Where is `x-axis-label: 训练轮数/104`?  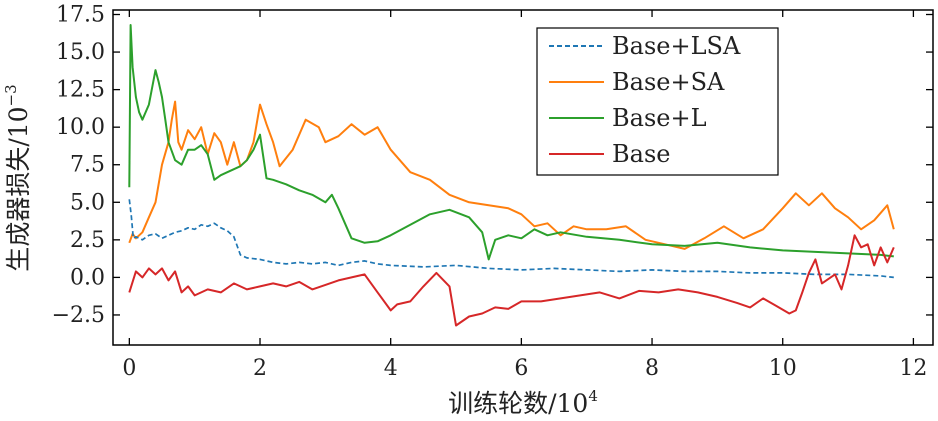
x-axis-label: 训练轮数/104 is located at coordinates (523, 402).